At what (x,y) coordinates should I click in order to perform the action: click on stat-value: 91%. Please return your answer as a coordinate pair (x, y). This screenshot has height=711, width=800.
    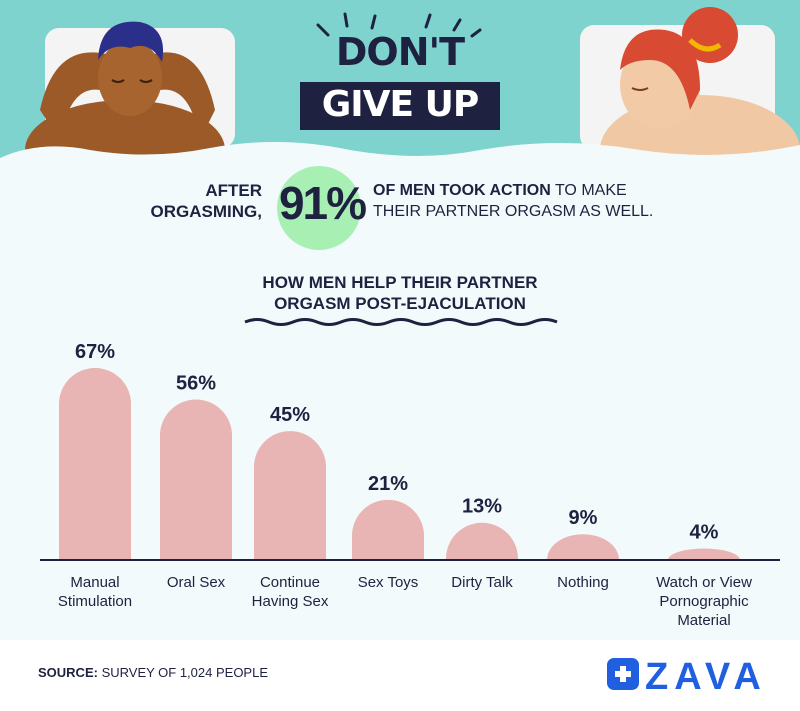
    Looking at the image, I should click on (322, 203).